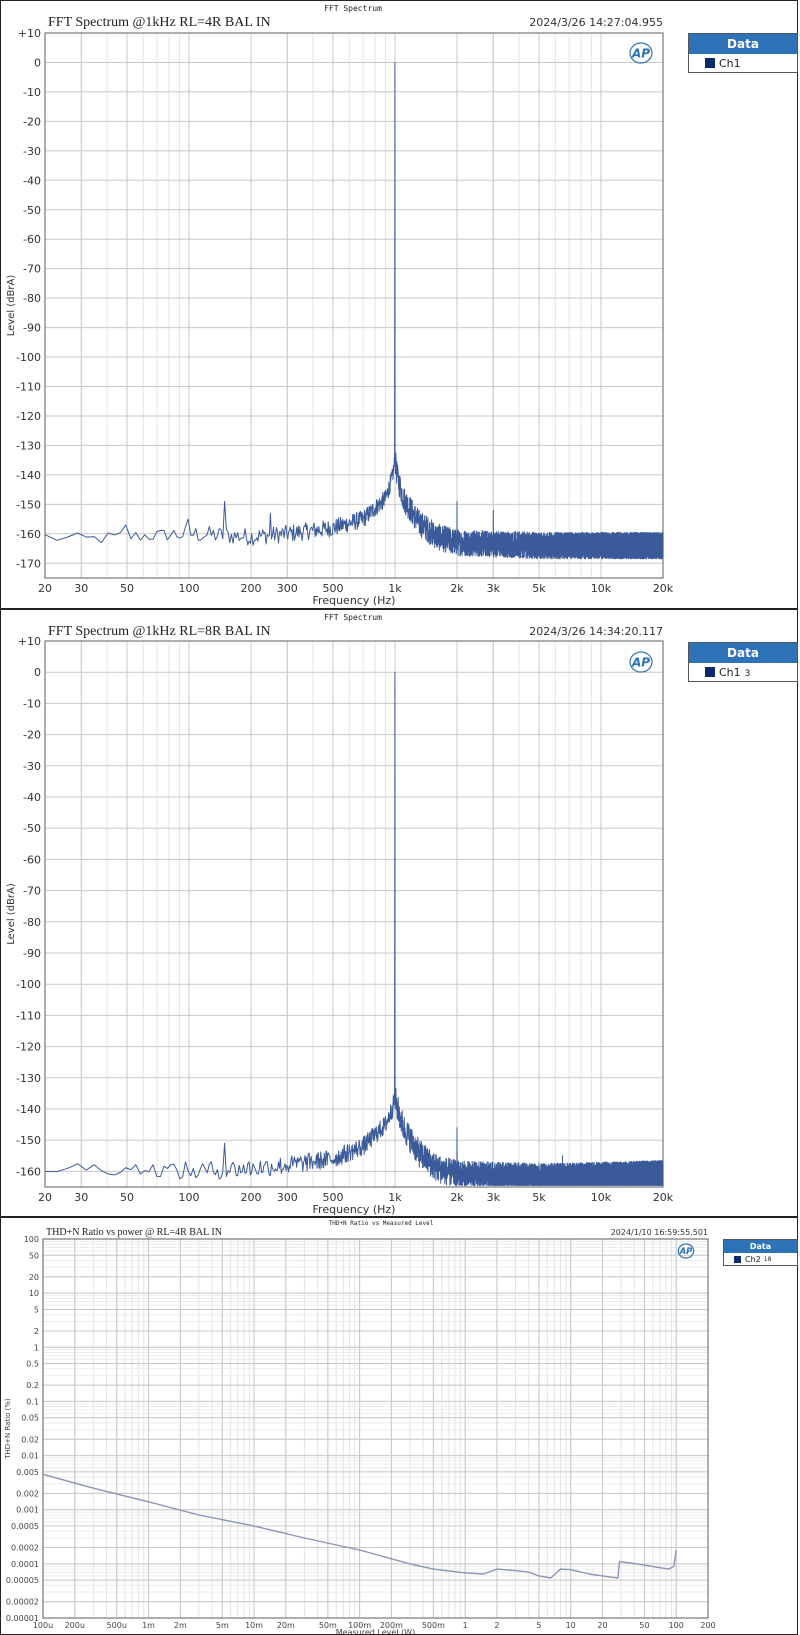 This screenshot has width=800, height=1635. I want to click on x-axis-label: Frequency (Hz), so click(354, 1209).